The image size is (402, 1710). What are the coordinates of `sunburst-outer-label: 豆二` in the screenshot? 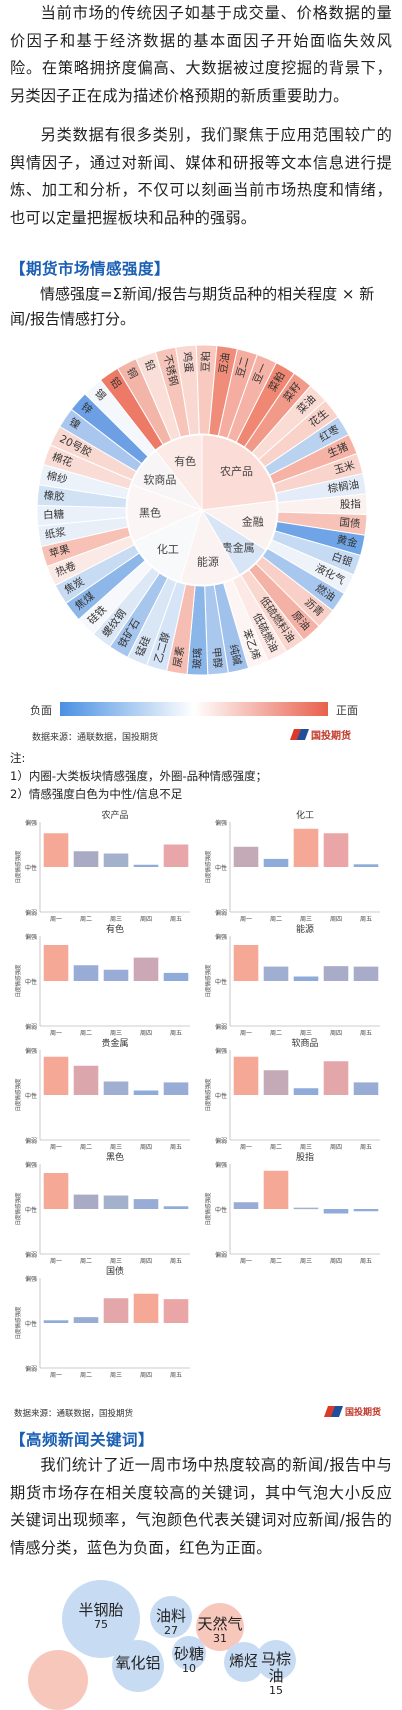 It's located at (242, 367).